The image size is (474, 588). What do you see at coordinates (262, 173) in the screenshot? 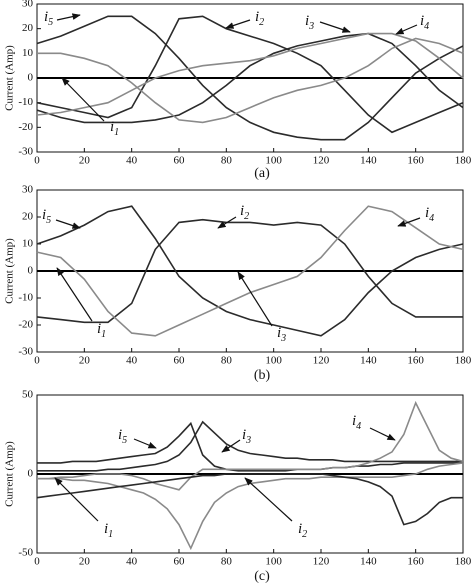
I see `caption: (a)` at bounding box center [262, 173].